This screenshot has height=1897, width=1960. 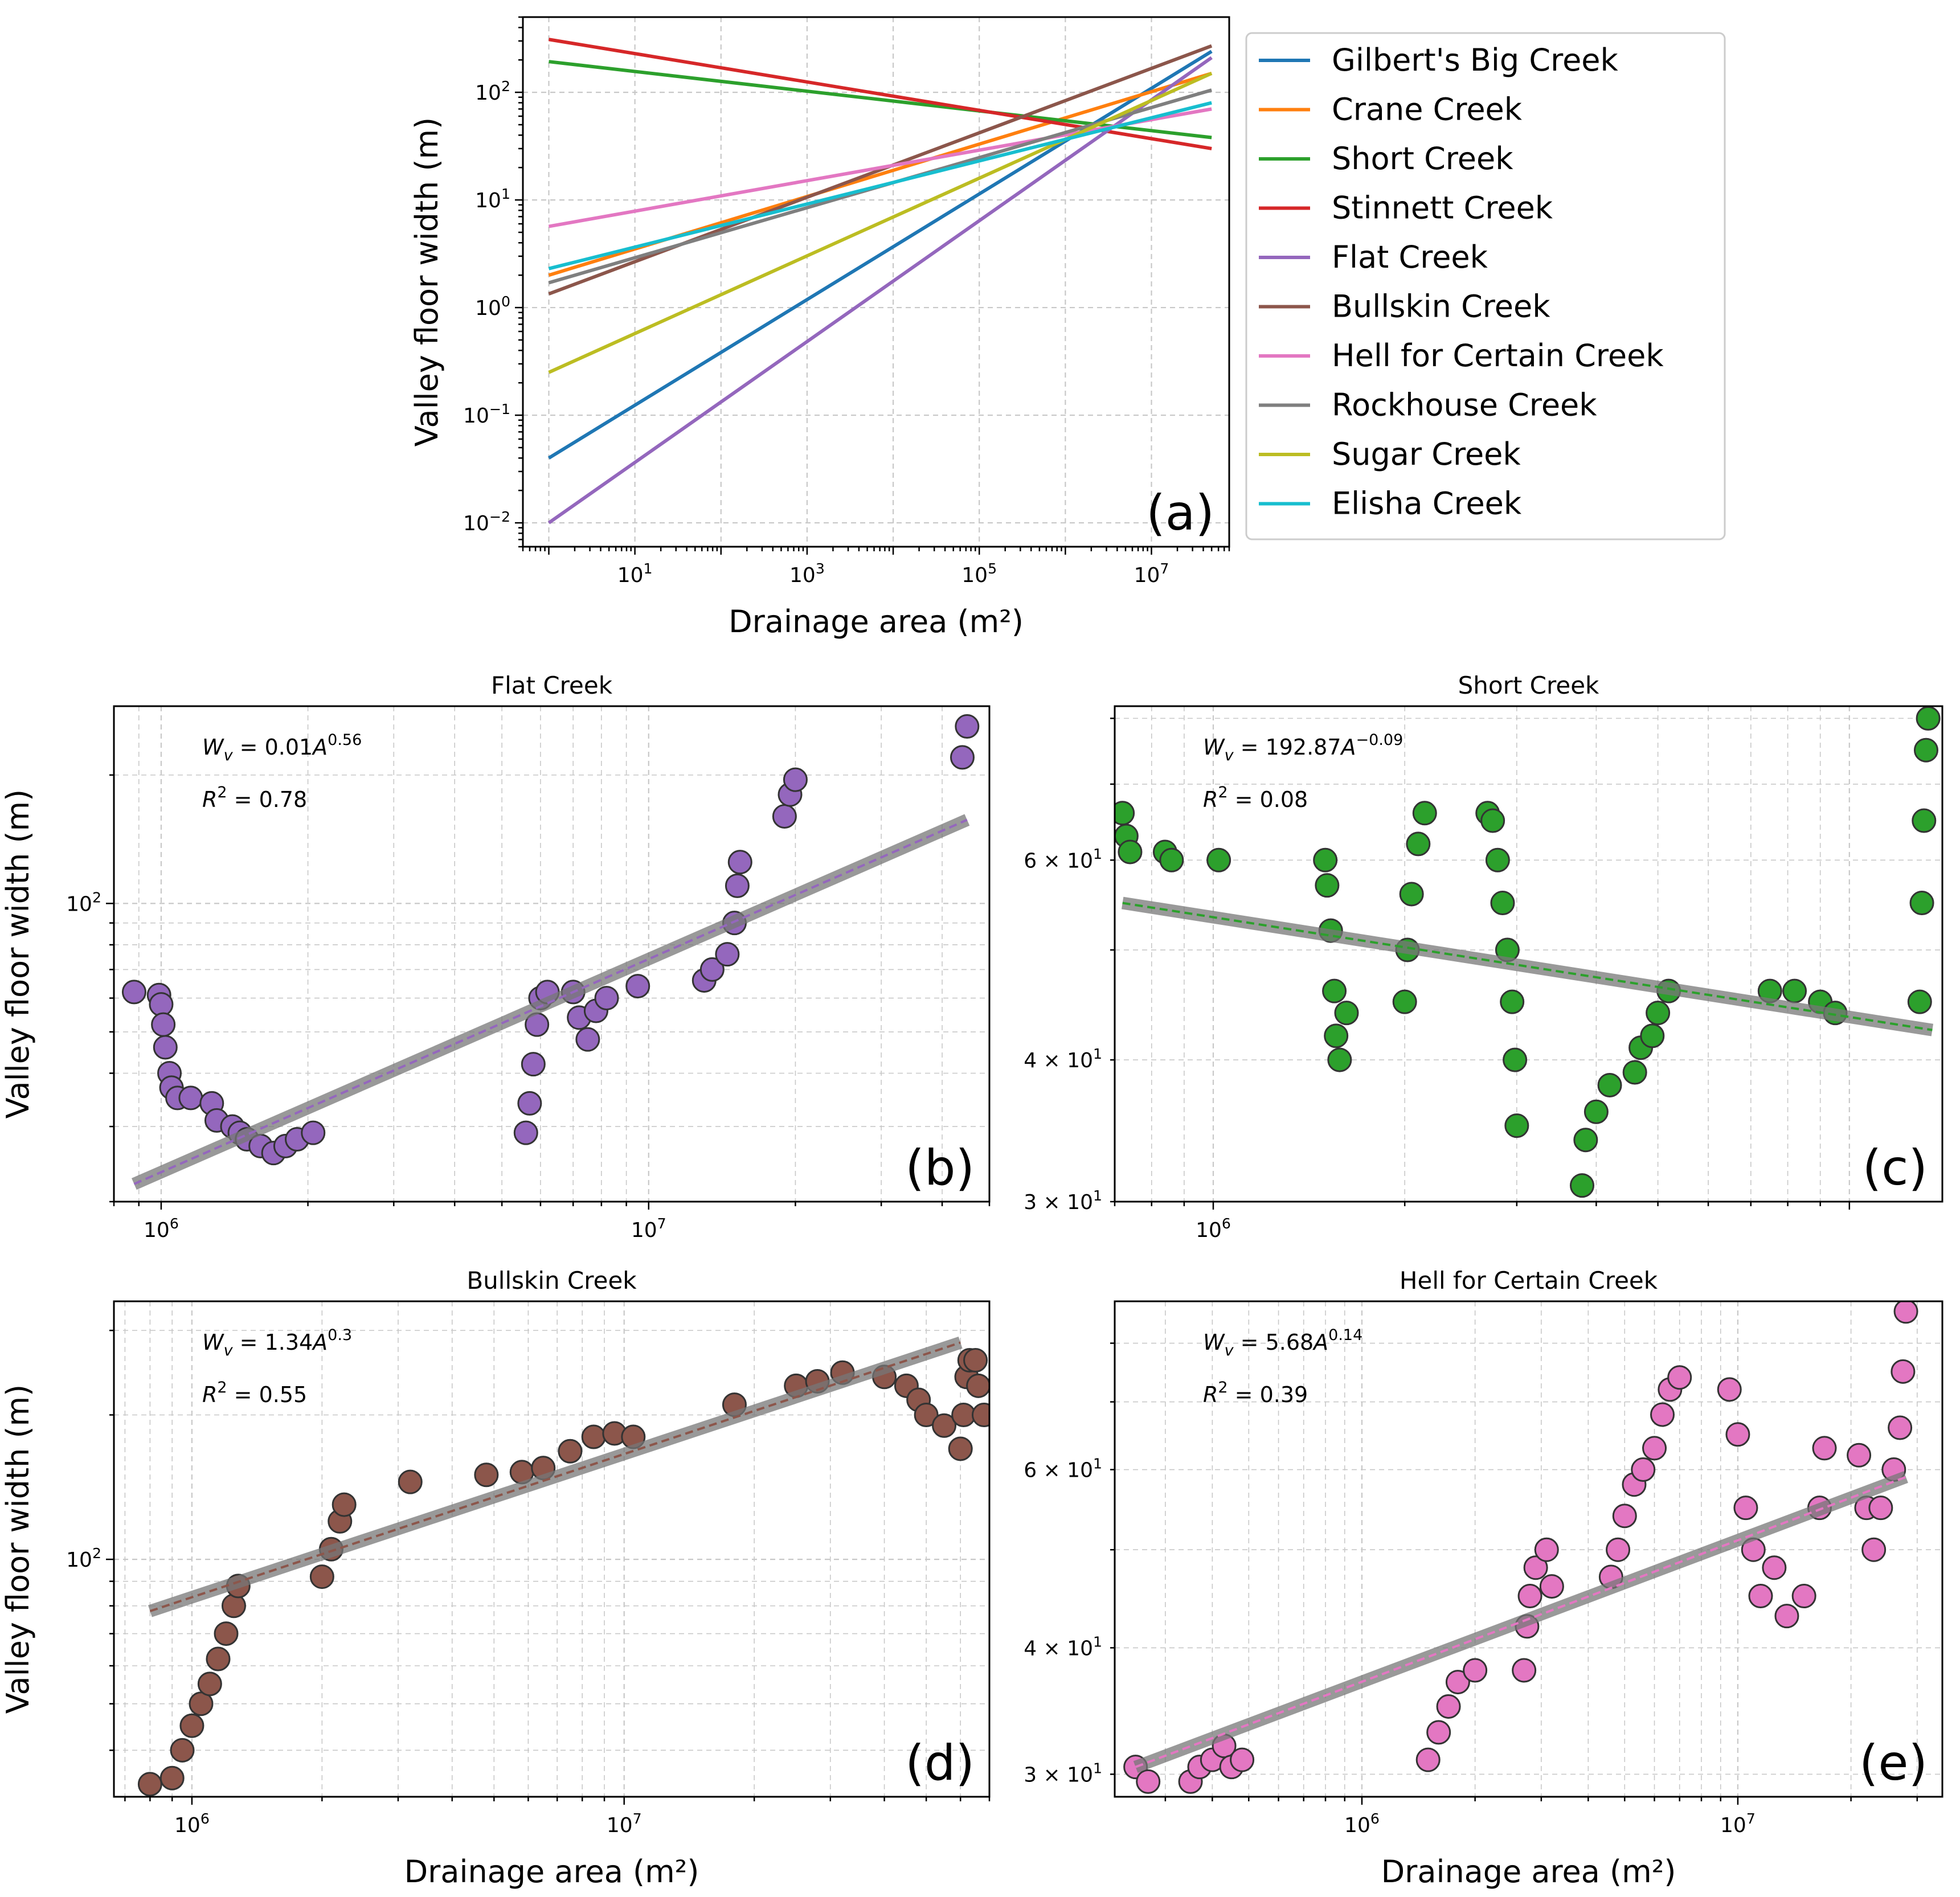 What do you see at coordinates (552, 685) in the screenshot?
I see `chart-title: Flat Creek` at bounding box center [552, 685].